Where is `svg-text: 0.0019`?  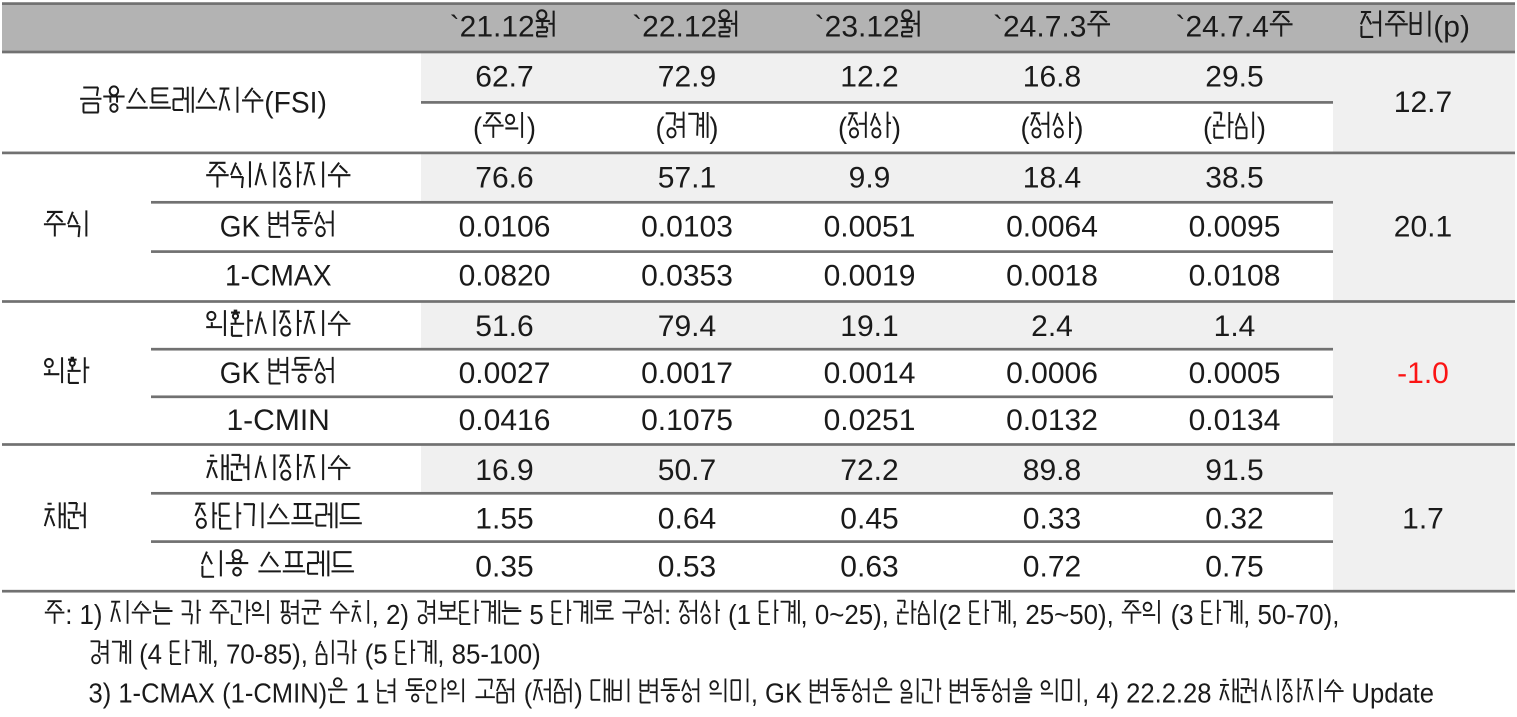
svg-text: 0.0019 is located at coordinates (870, 276).